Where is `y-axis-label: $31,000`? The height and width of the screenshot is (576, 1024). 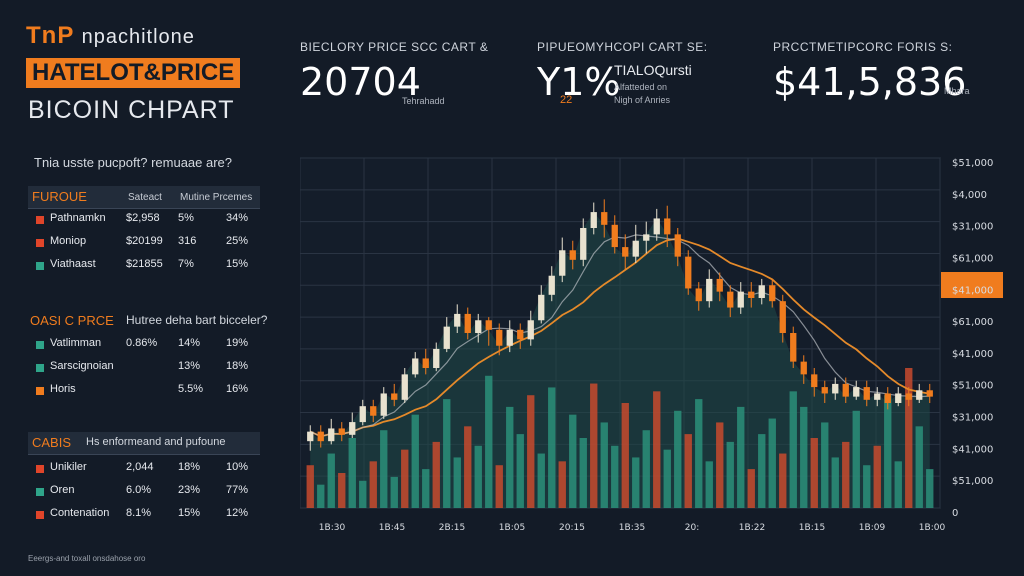
y-axis-label: $31,000 is located at coordinates (972, 418).